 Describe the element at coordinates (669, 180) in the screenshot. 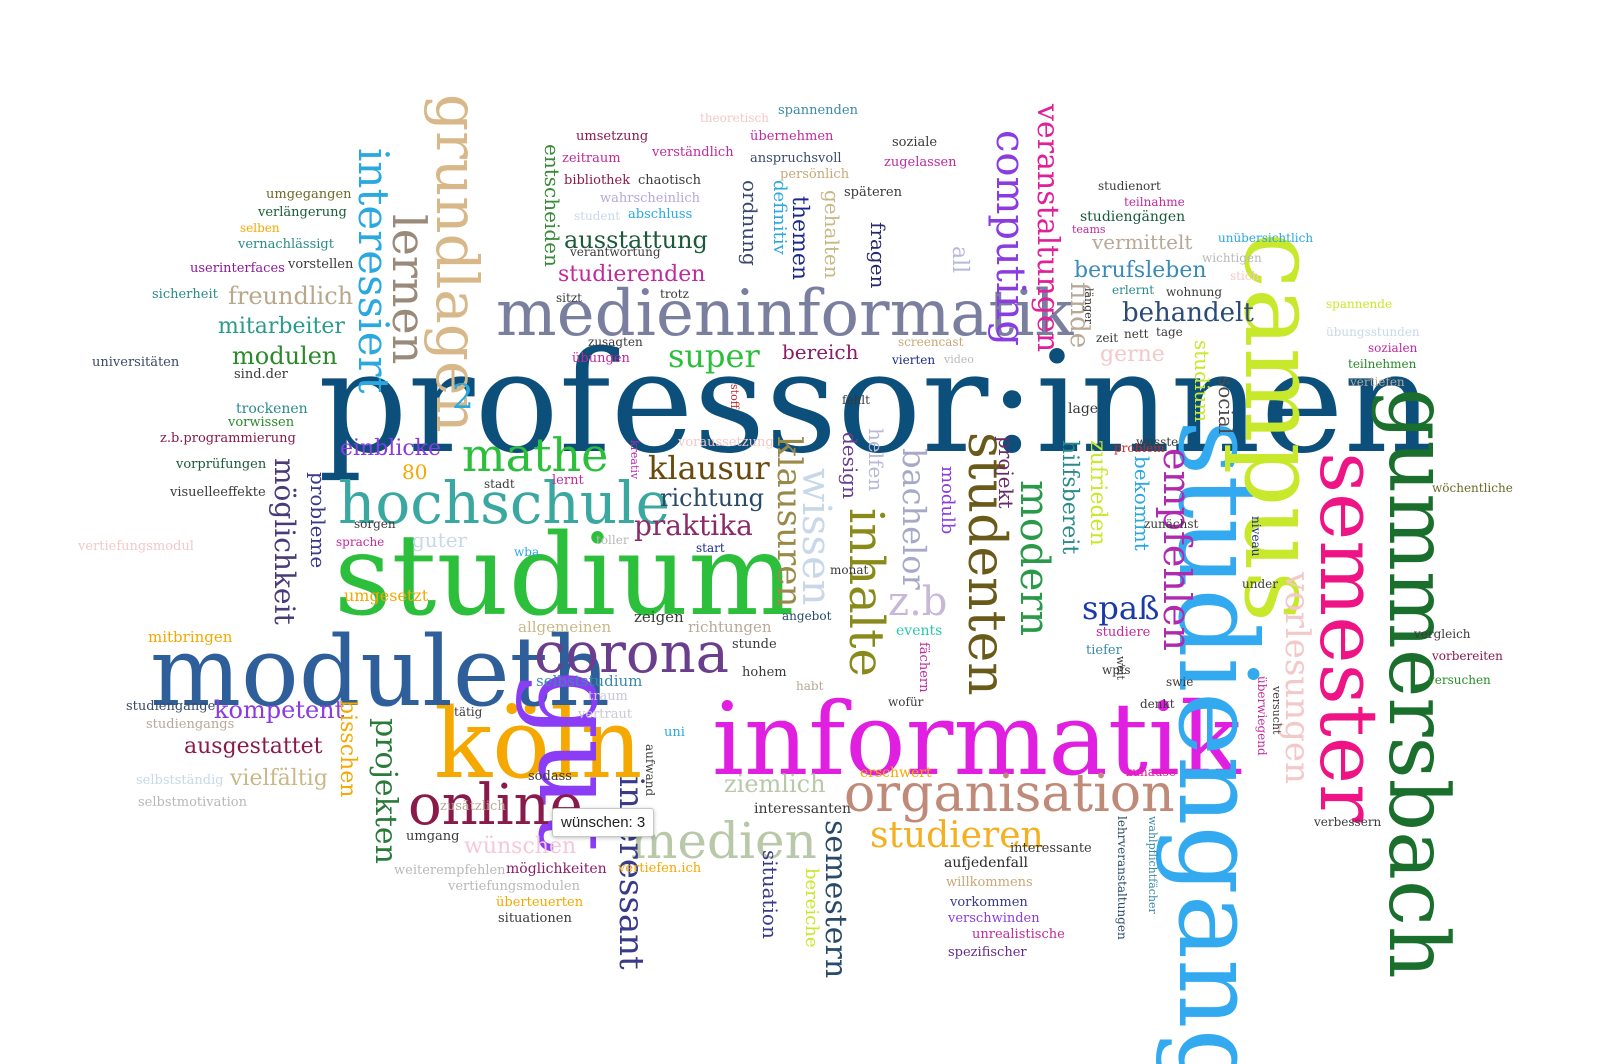

I see `word: chaotisch` at that location.